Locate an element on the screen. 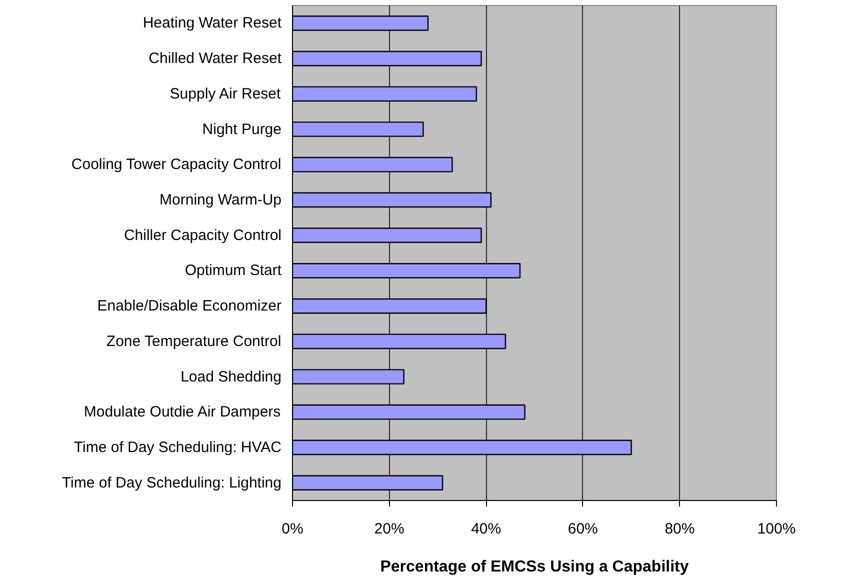 This screenshot has width=846, height=580. x-tick-label: 80% is located at coordinates (679, 529).